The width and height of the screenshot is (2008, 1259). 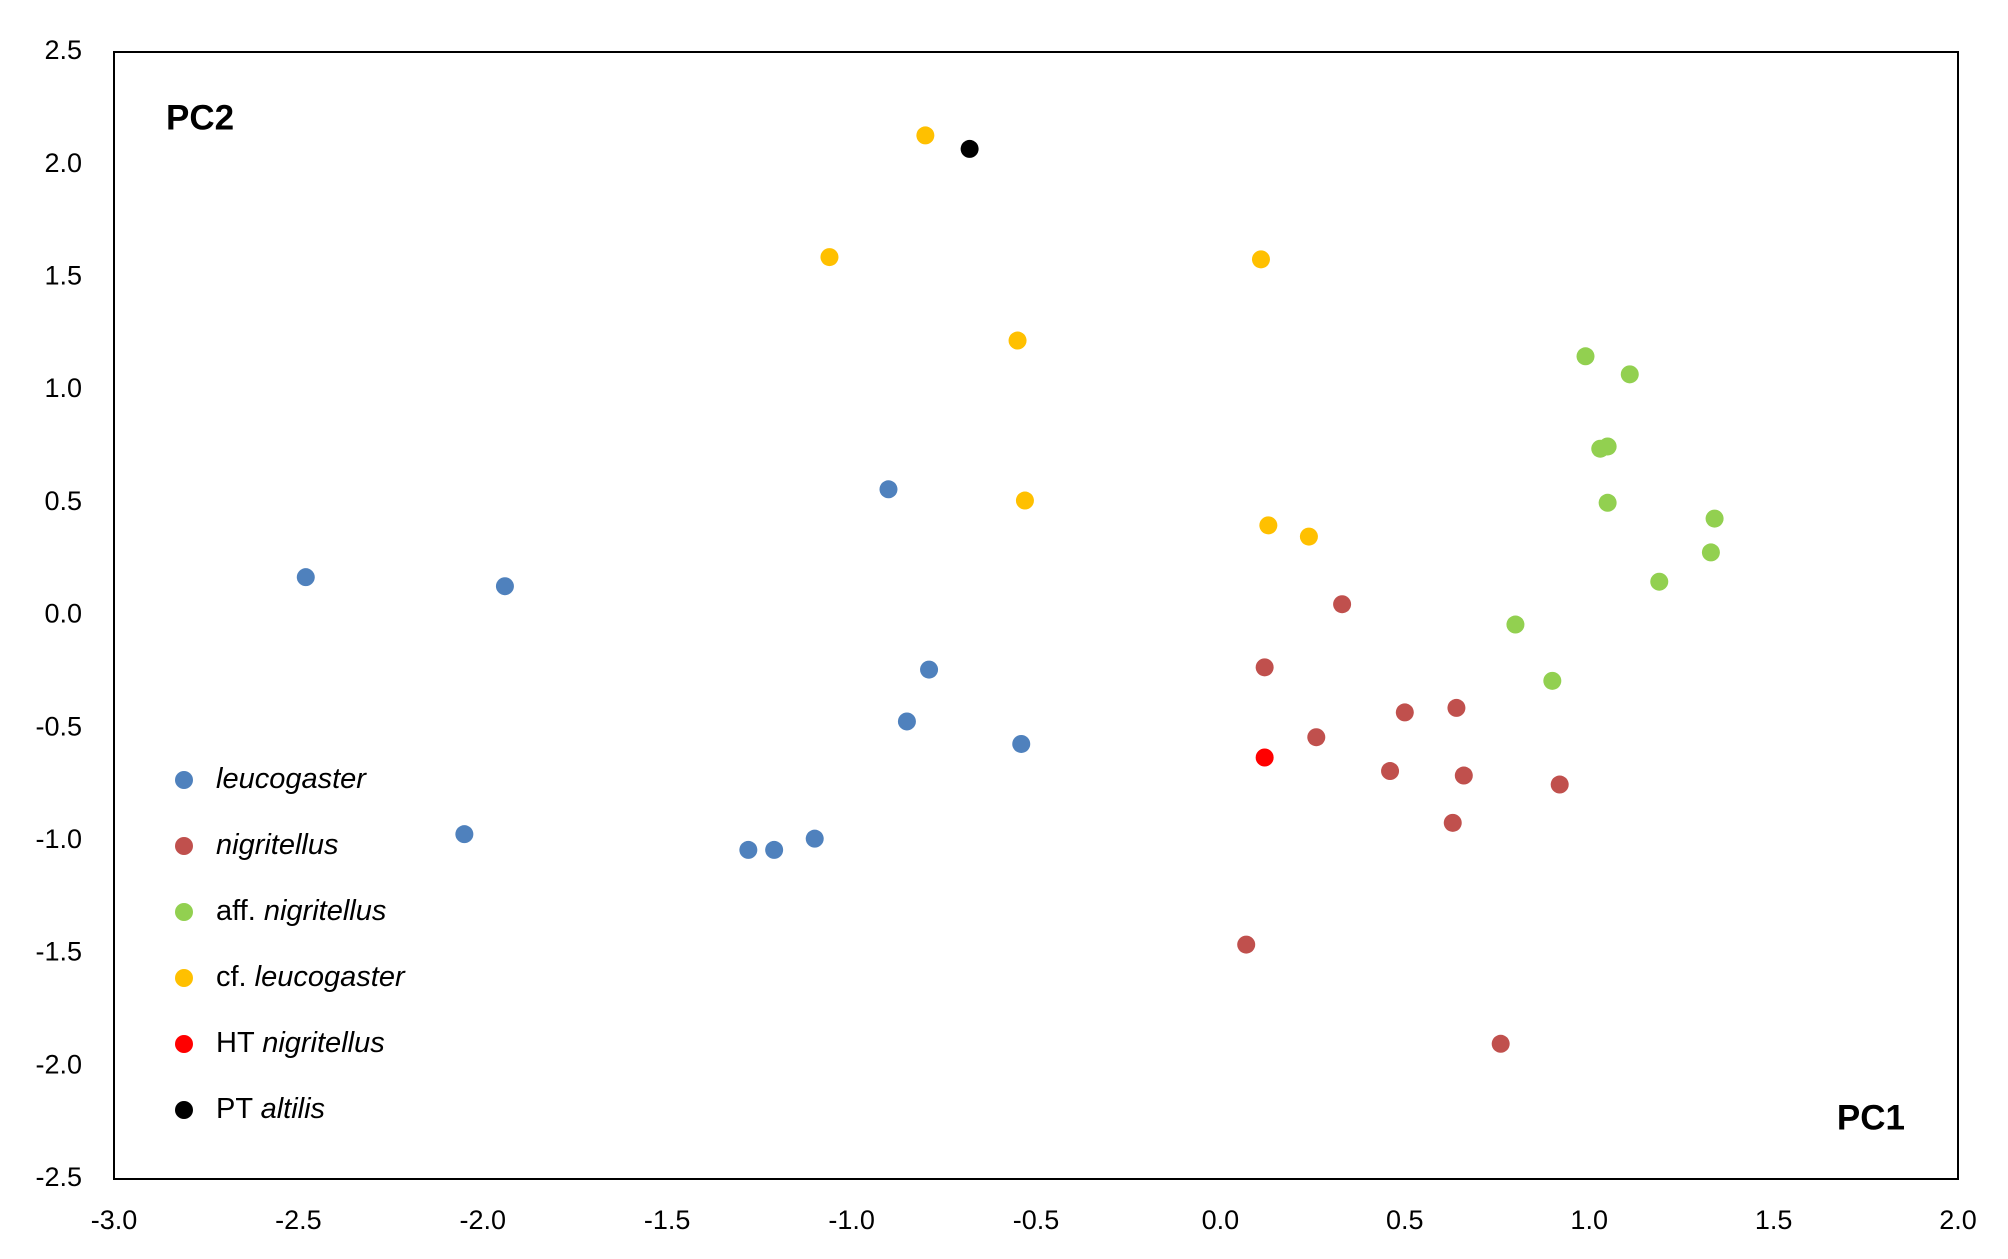 I want to click on y-axis-label: PC2, so click(x=200, y=117).